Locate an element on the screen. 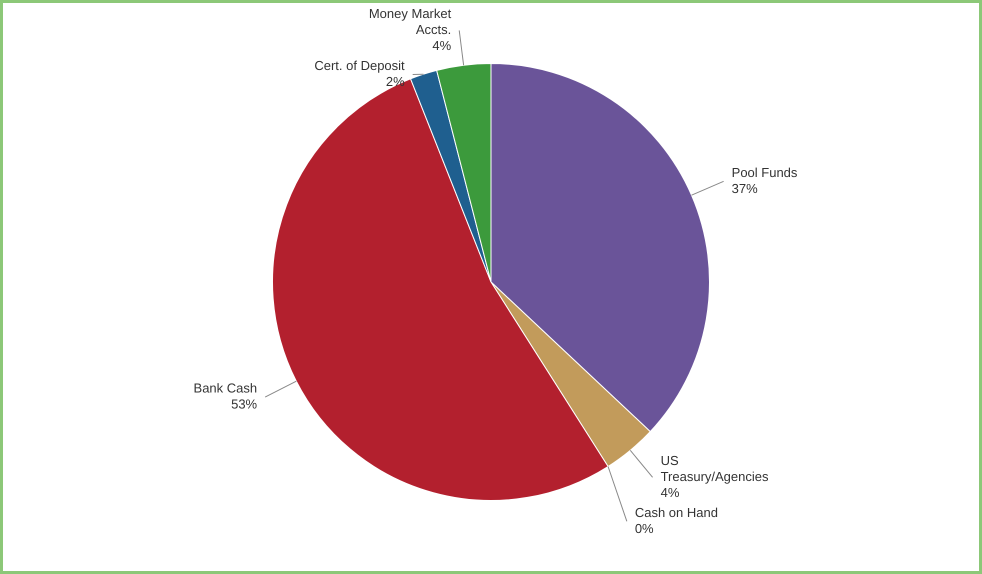 Image resolution: width=982 pixels, height=574 pixels. text: 0% is located at coordinates (644, 528).